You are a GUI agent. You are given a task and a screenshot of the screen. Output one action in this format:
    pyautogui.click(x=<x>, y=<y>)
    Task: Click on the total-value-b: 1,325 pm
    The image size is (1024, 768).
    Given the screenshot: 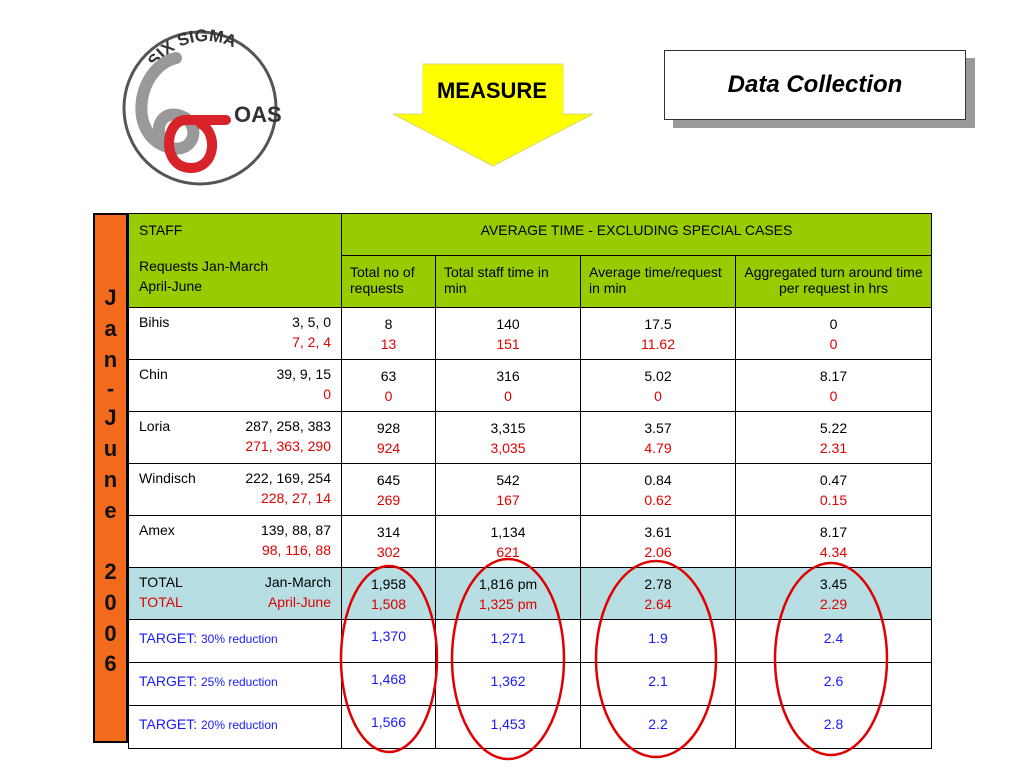 What is the action you would take?
    pyautogui.click(x=508, y=604)
    